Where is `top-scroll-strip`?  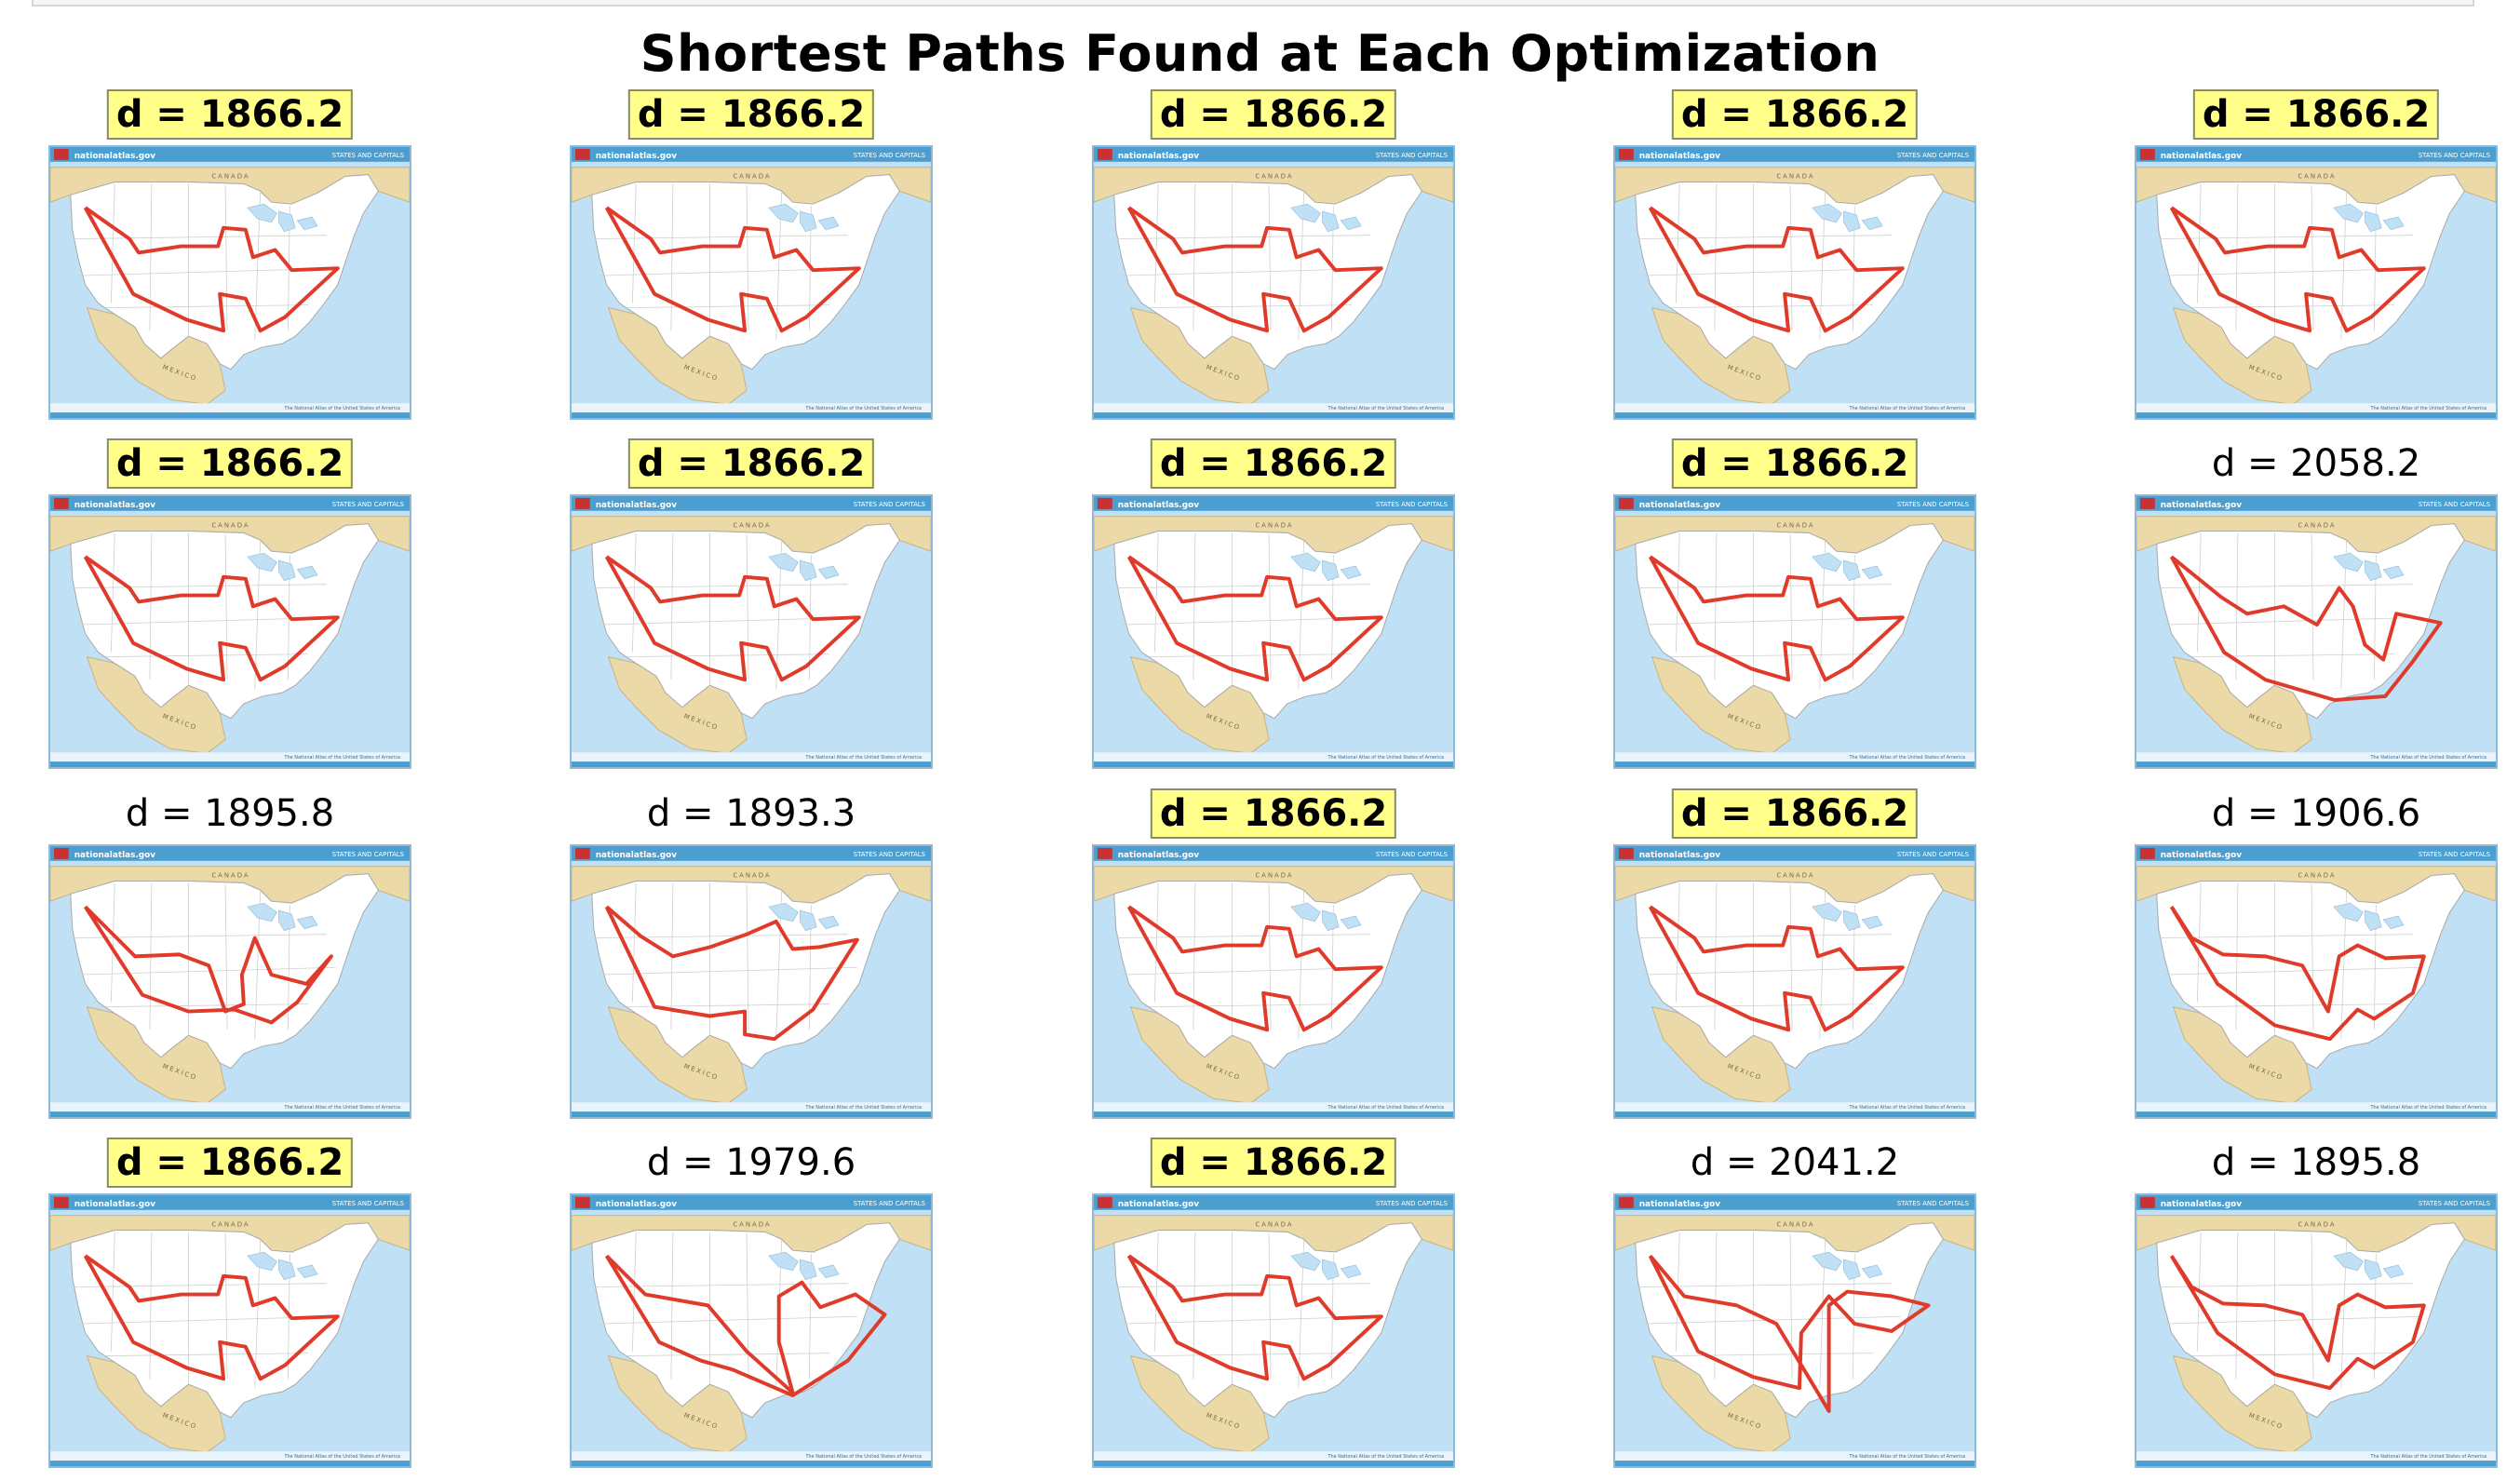 top-scroll-strip is located at coordinates (1253, 4).